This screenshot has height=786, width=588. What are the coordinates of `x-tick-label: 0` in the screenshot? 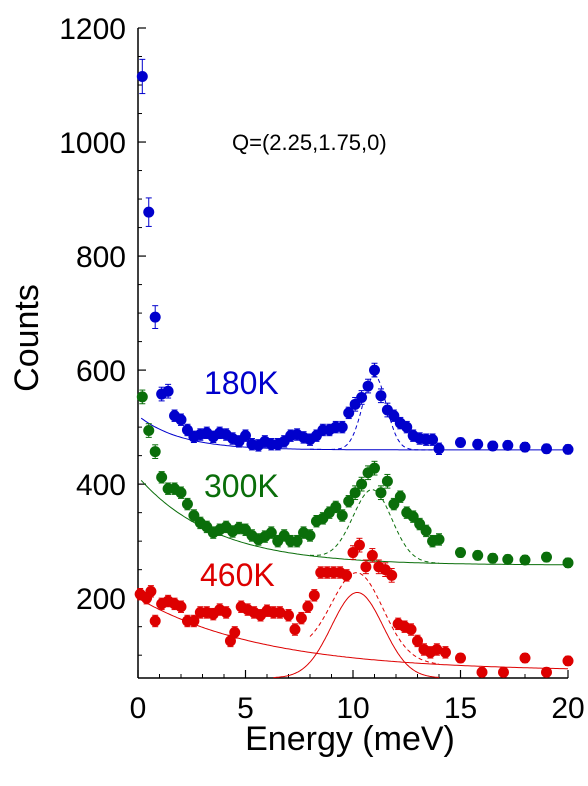 It's located at (138, 708).